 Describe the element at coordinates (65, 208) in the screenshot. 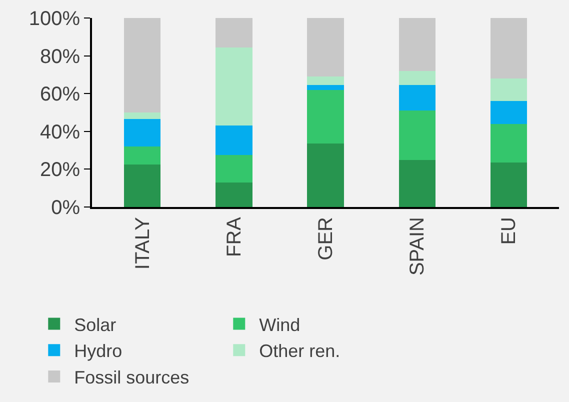

I see `y-tick-label: 0%` at that location.